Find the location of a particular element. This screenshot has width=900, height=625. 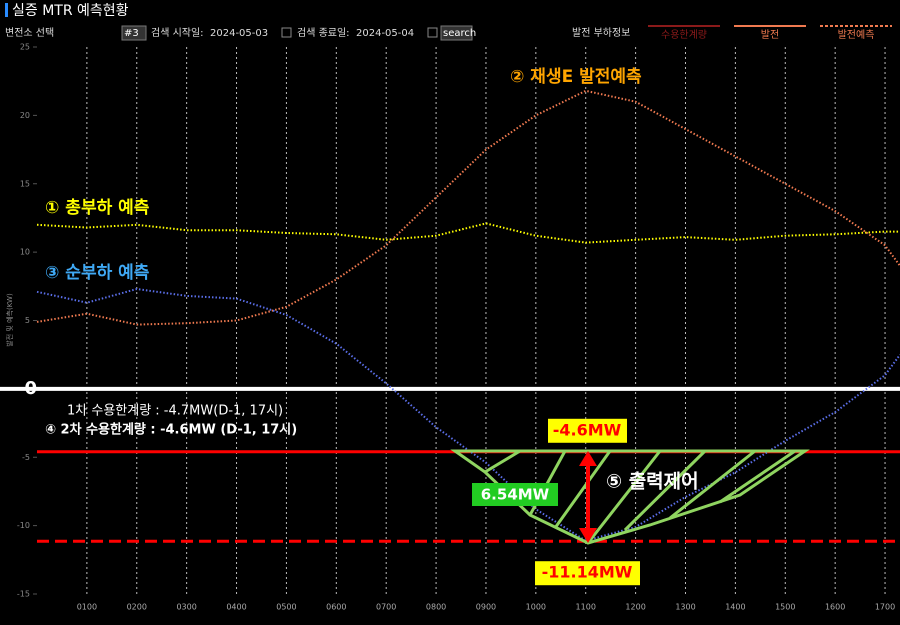

y-tick-label: -10 is located at coordinates (23, 525).